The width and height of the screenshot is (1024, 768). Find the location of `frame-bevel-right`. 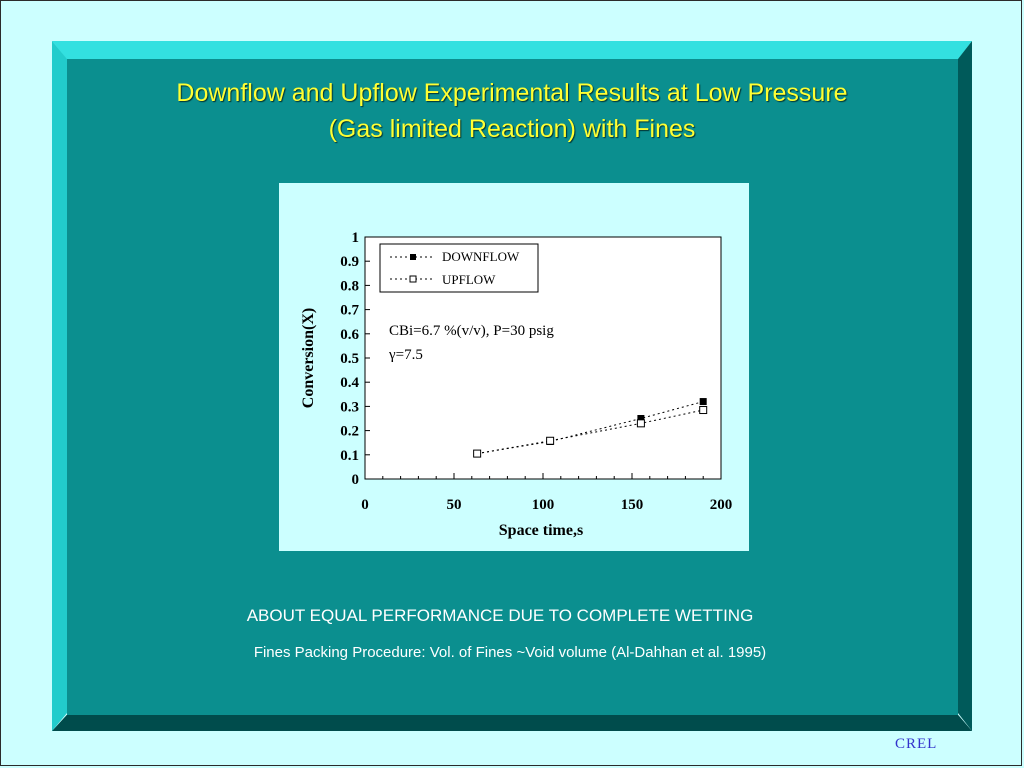

frame-bevel-right is located at coordinates (965, 386).